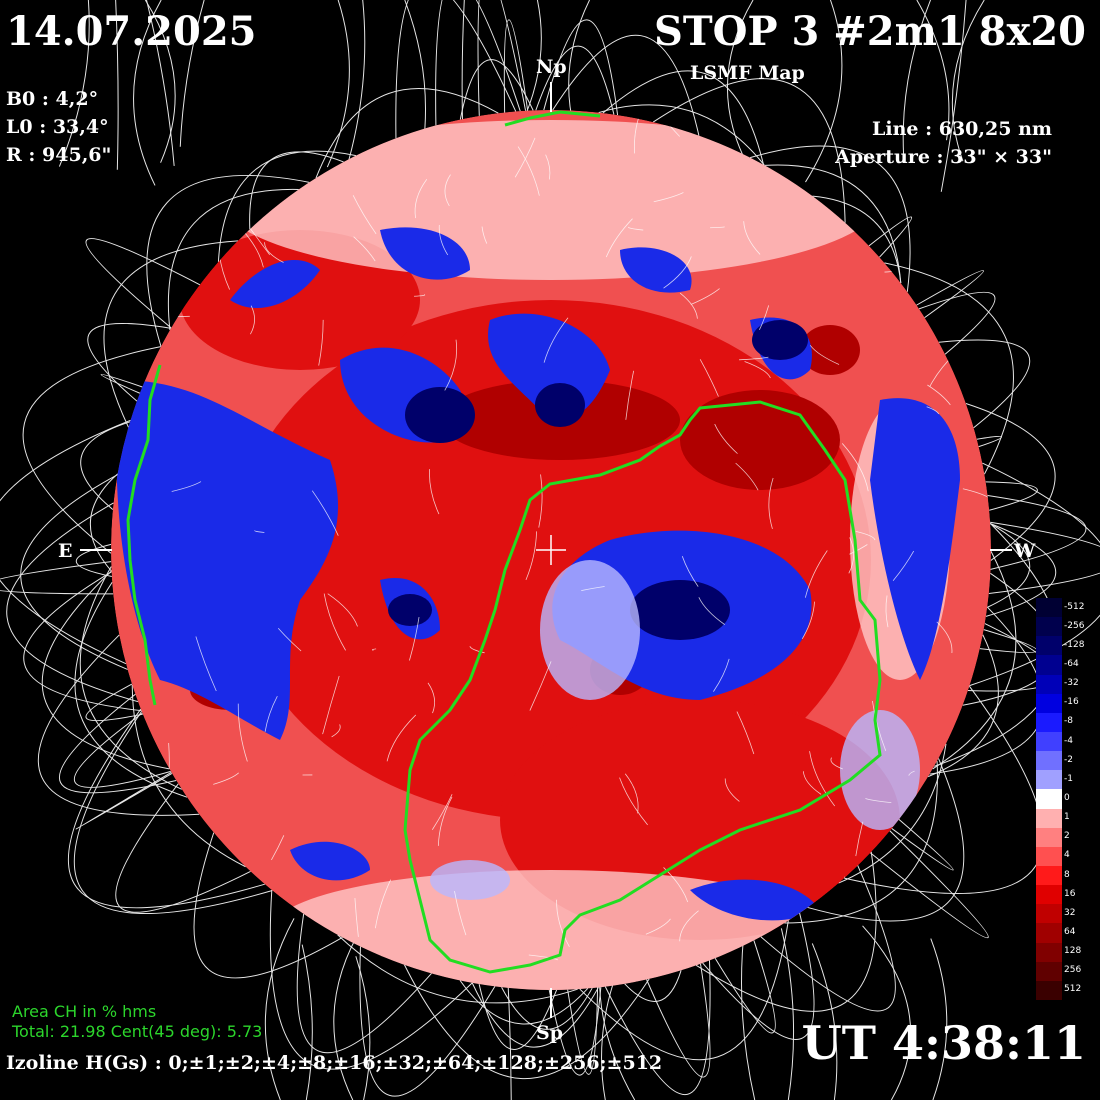 Image resolution: width=1100 pixels, height=1100 pixels. I want to click on coronal-hole-area-values: Total: 21.98 Cent(45 deg): 5.73, so click(137, 1031).